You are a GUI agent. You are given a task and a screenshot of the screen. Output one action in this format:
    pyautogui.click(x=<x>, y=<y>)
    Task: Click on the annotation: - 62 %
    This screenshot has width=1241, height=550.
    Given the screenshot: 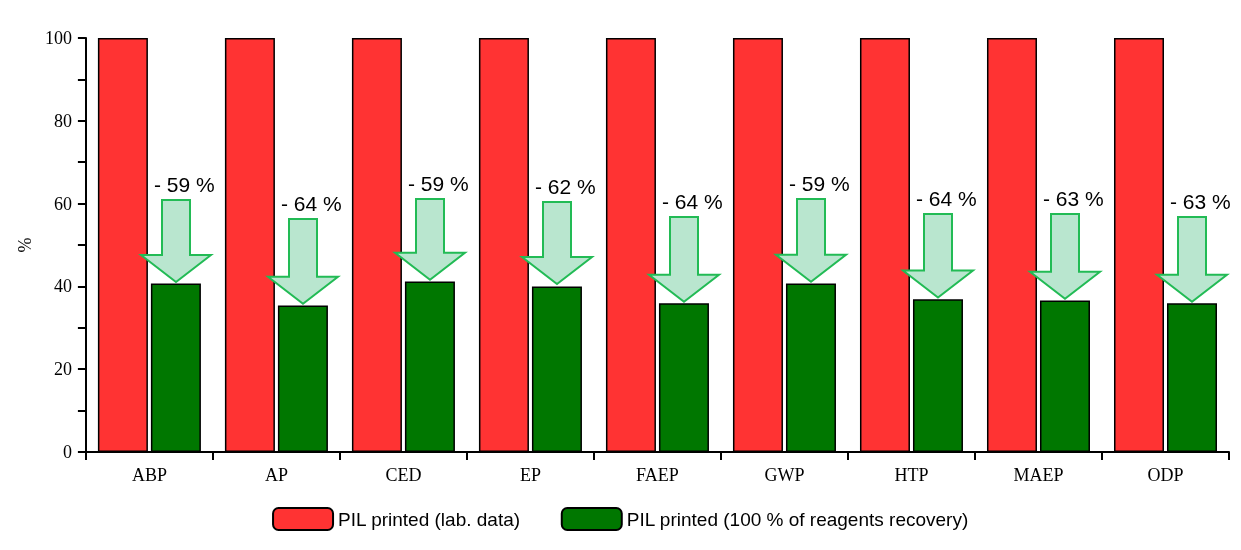 What is the action you would take?
    pyautogui.click(x=565, y=187)
    